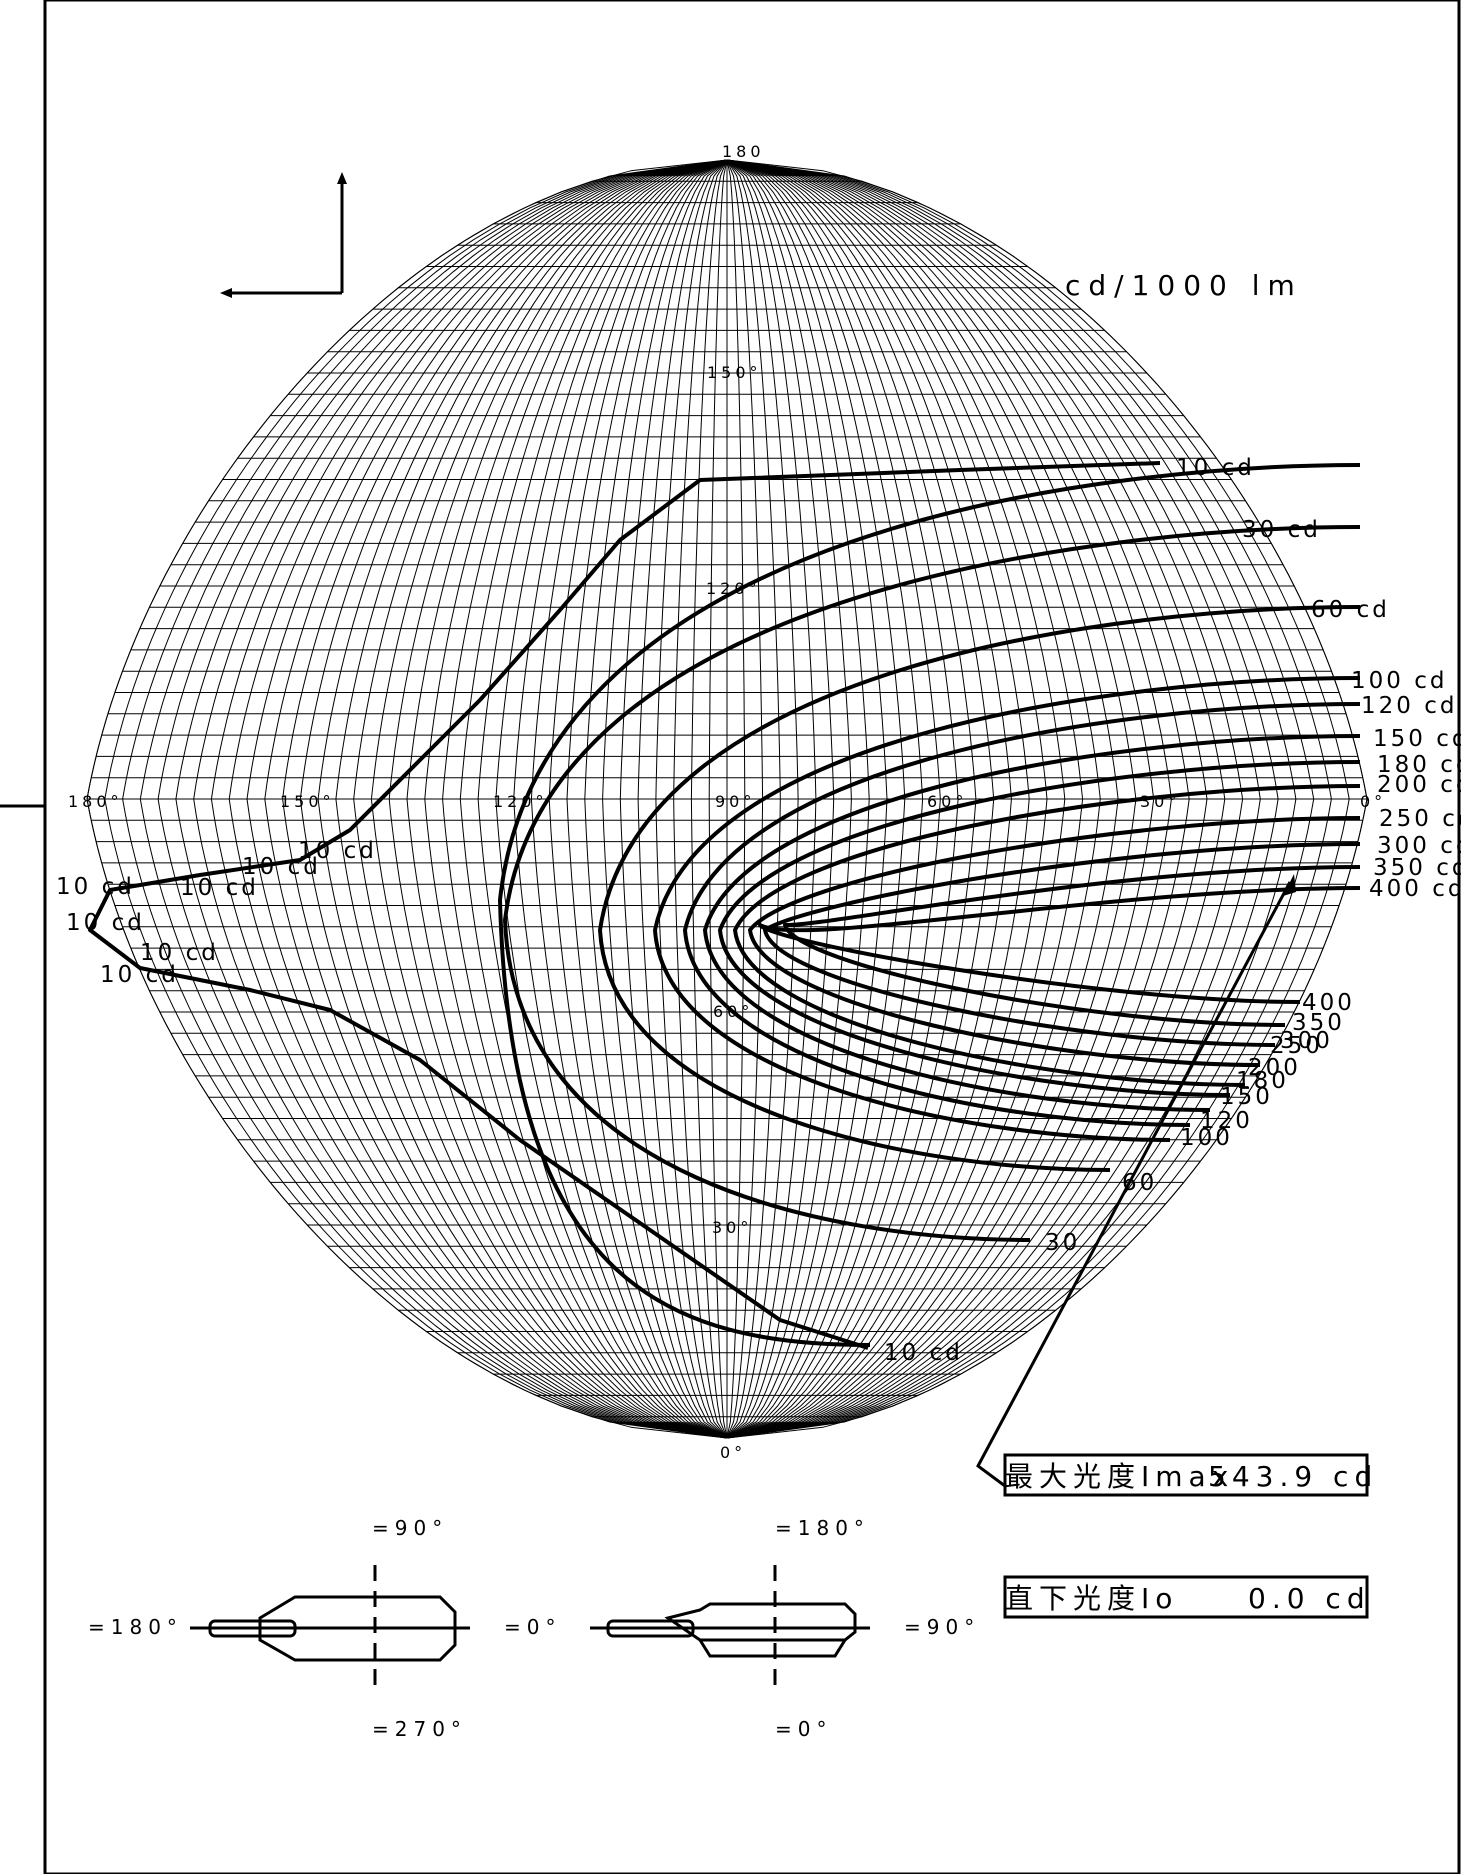  Describe the element at coordinates (139, 975) in the screenshot. I see `left-contour-label-10g: 10 cd` at that location.